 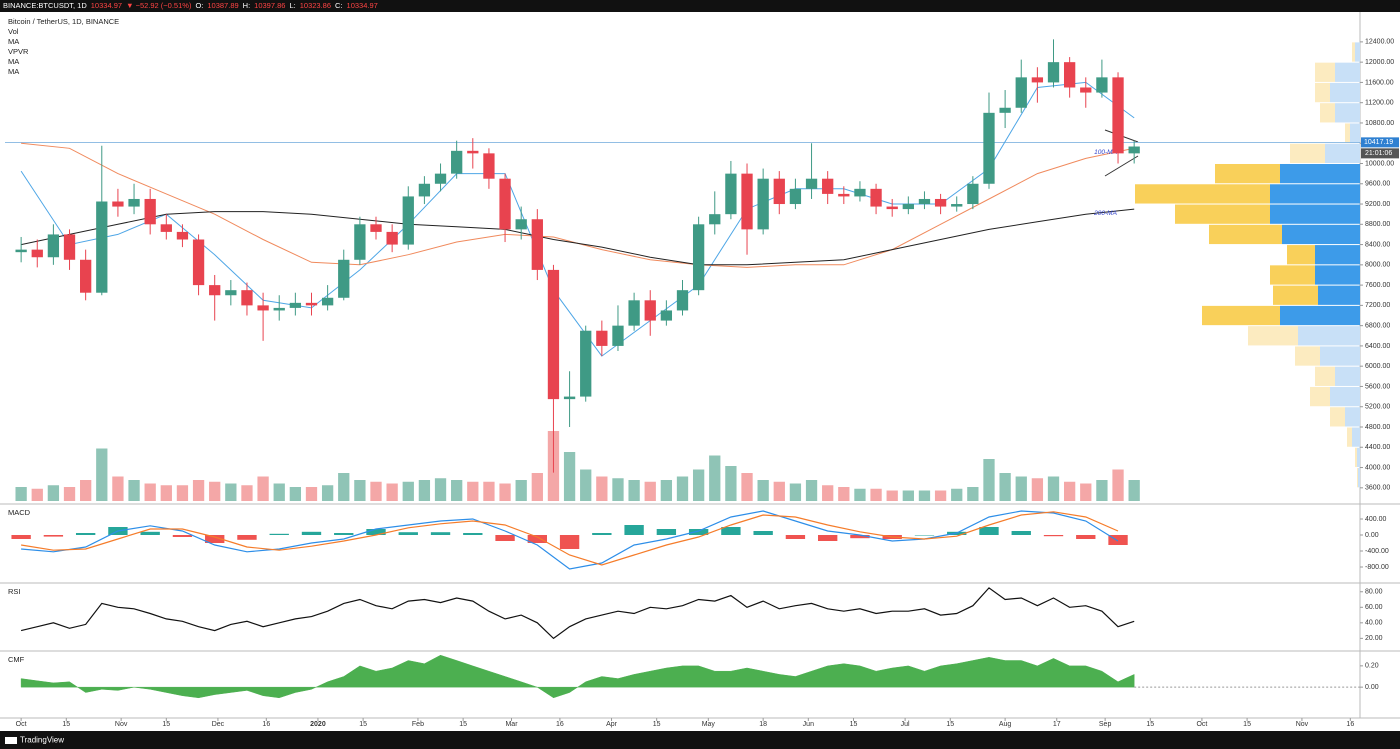 I want to click on rsi-line, so click(x=577, y=613).